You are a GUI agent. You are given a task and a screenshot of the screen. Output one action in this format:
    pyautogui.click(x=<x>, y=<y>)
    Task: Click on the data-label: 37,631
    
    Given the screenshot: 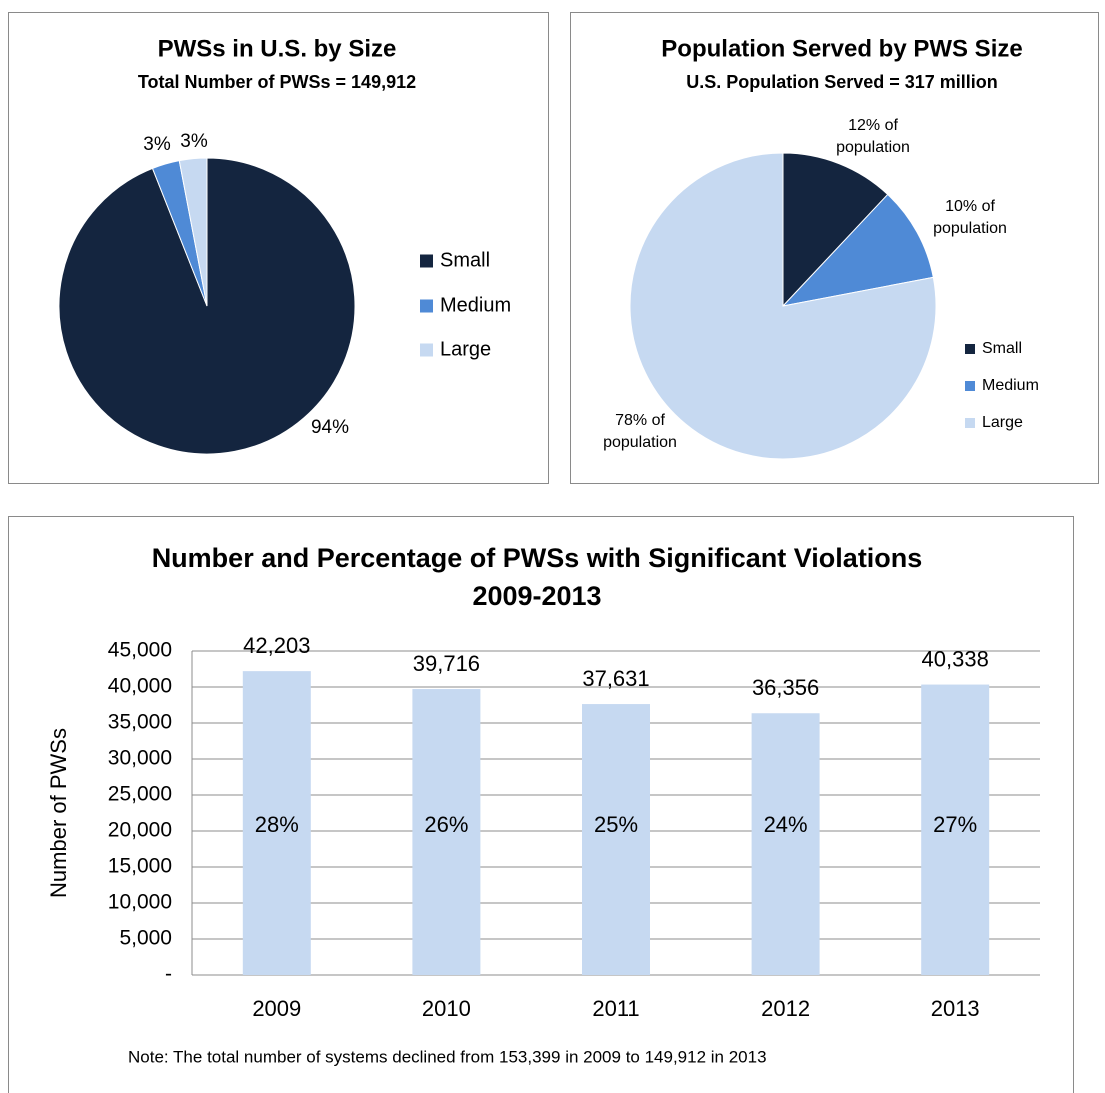 What is the action you would take?
    pyautogui.click(x=615, y=678)
    